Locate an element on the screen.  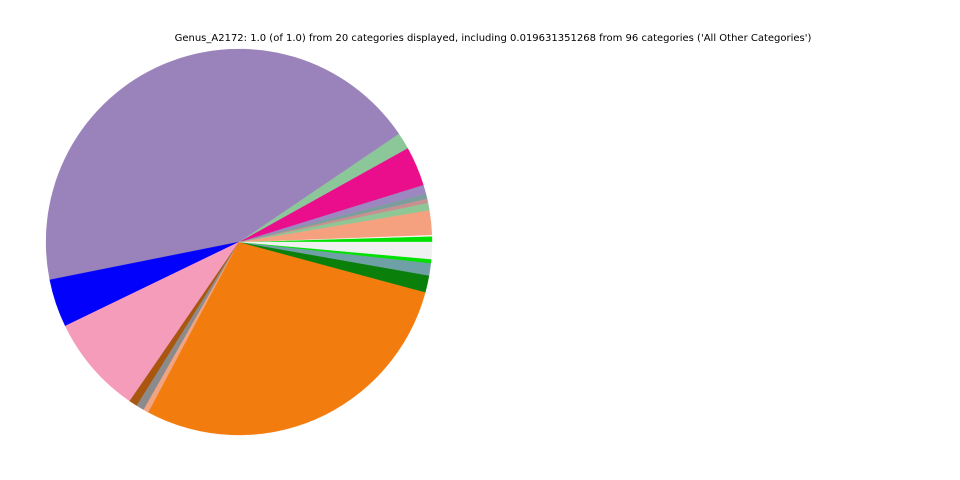
pie-slice-pink is located at coordinates (152, 321).